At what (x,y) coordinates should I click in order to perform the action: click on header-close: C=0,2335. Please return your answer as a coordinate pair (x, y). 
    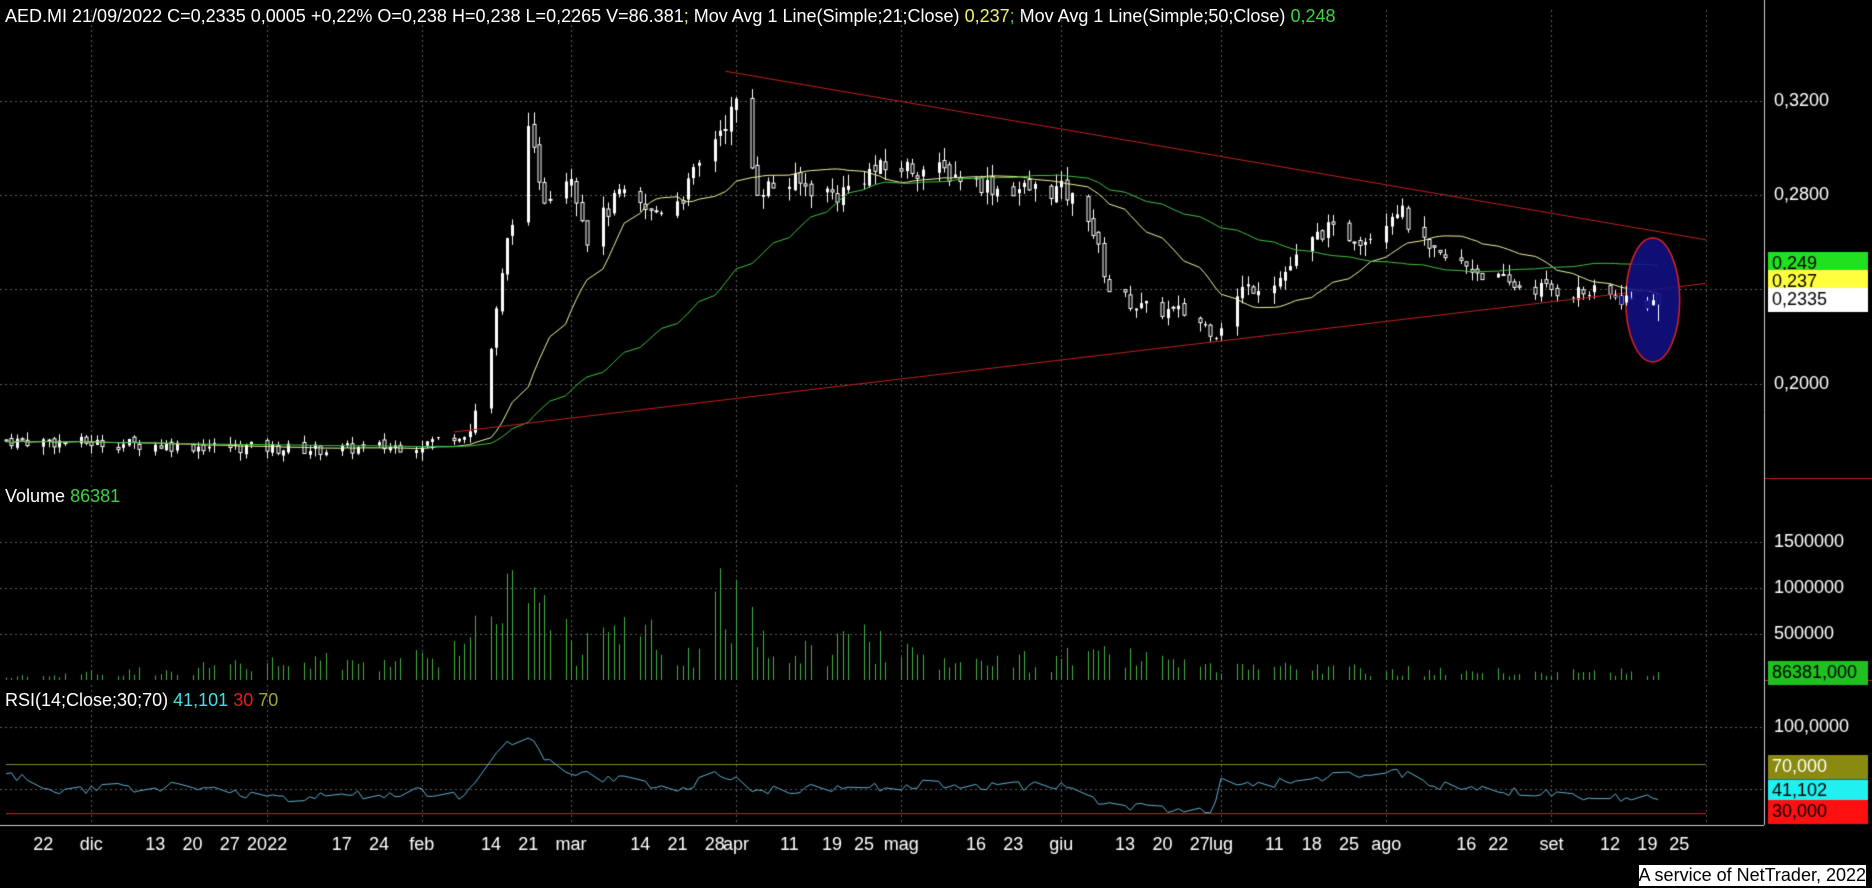
    Looking at the image, I should click on (206, 16).